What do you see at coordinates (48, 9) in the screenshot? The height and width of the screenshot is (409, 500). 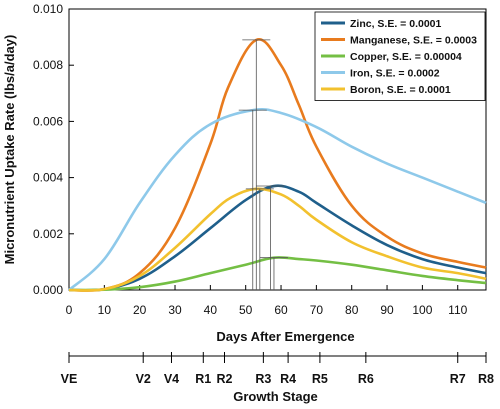 I see `y-tick-label: 0.010` at bounding box center [48, 9].